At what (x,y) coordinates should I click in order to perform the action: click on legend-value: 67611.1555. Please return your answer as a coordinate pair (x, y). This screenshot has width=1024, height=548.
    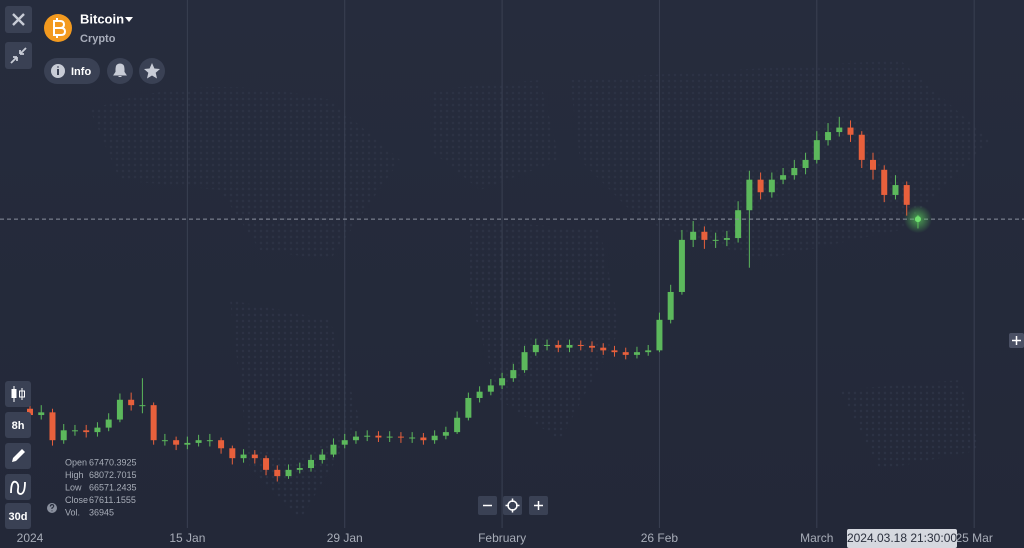
    Looking at the image, I should click on (112, 500).